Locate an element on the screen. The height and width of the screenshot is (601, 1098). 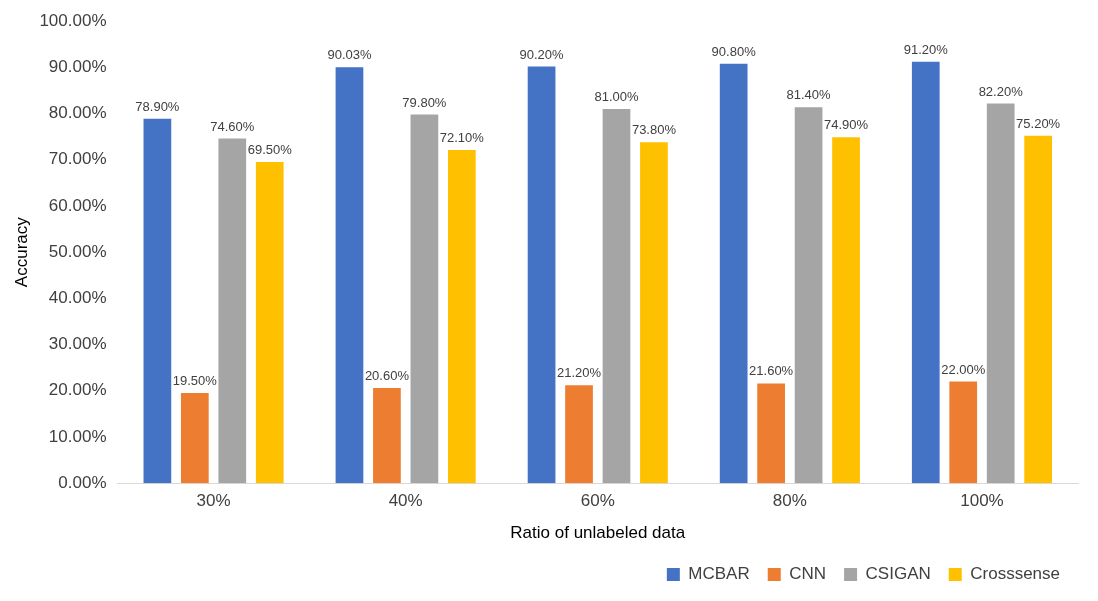
data-label: 21.20% is located at coordinates (579, 373).